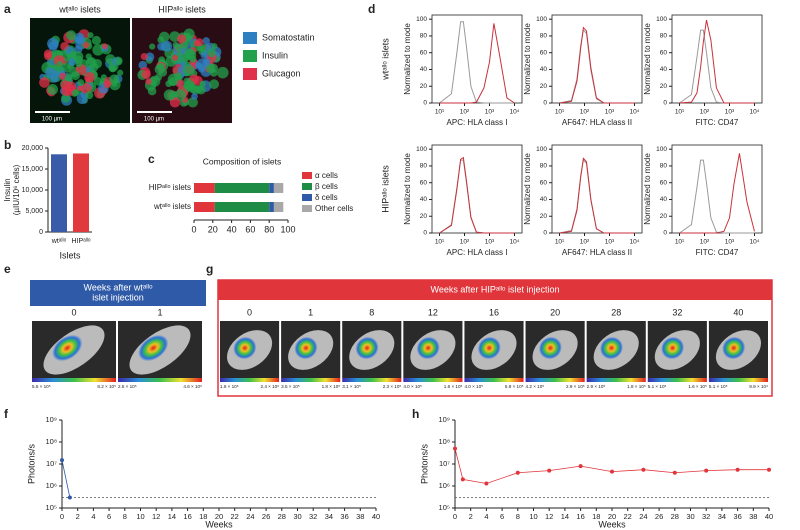 Image resolution: width=800 pixels, height=530 pixels. I want to click on panel-label: e, so click(7, 269).